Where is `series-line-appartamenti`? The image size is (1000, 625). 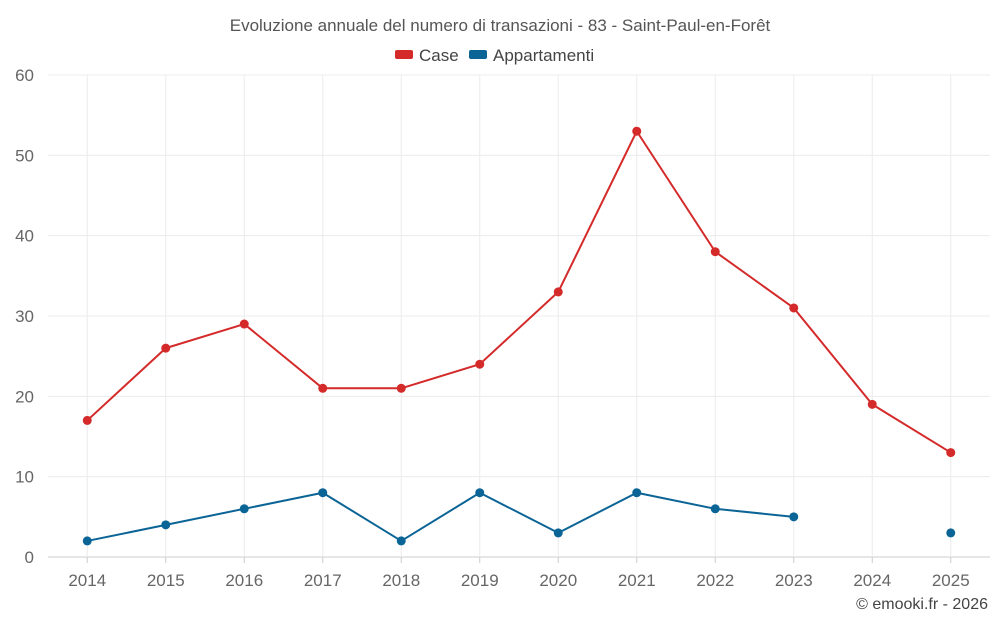 series-line-appartamenti is located at coordinates (440, 516).